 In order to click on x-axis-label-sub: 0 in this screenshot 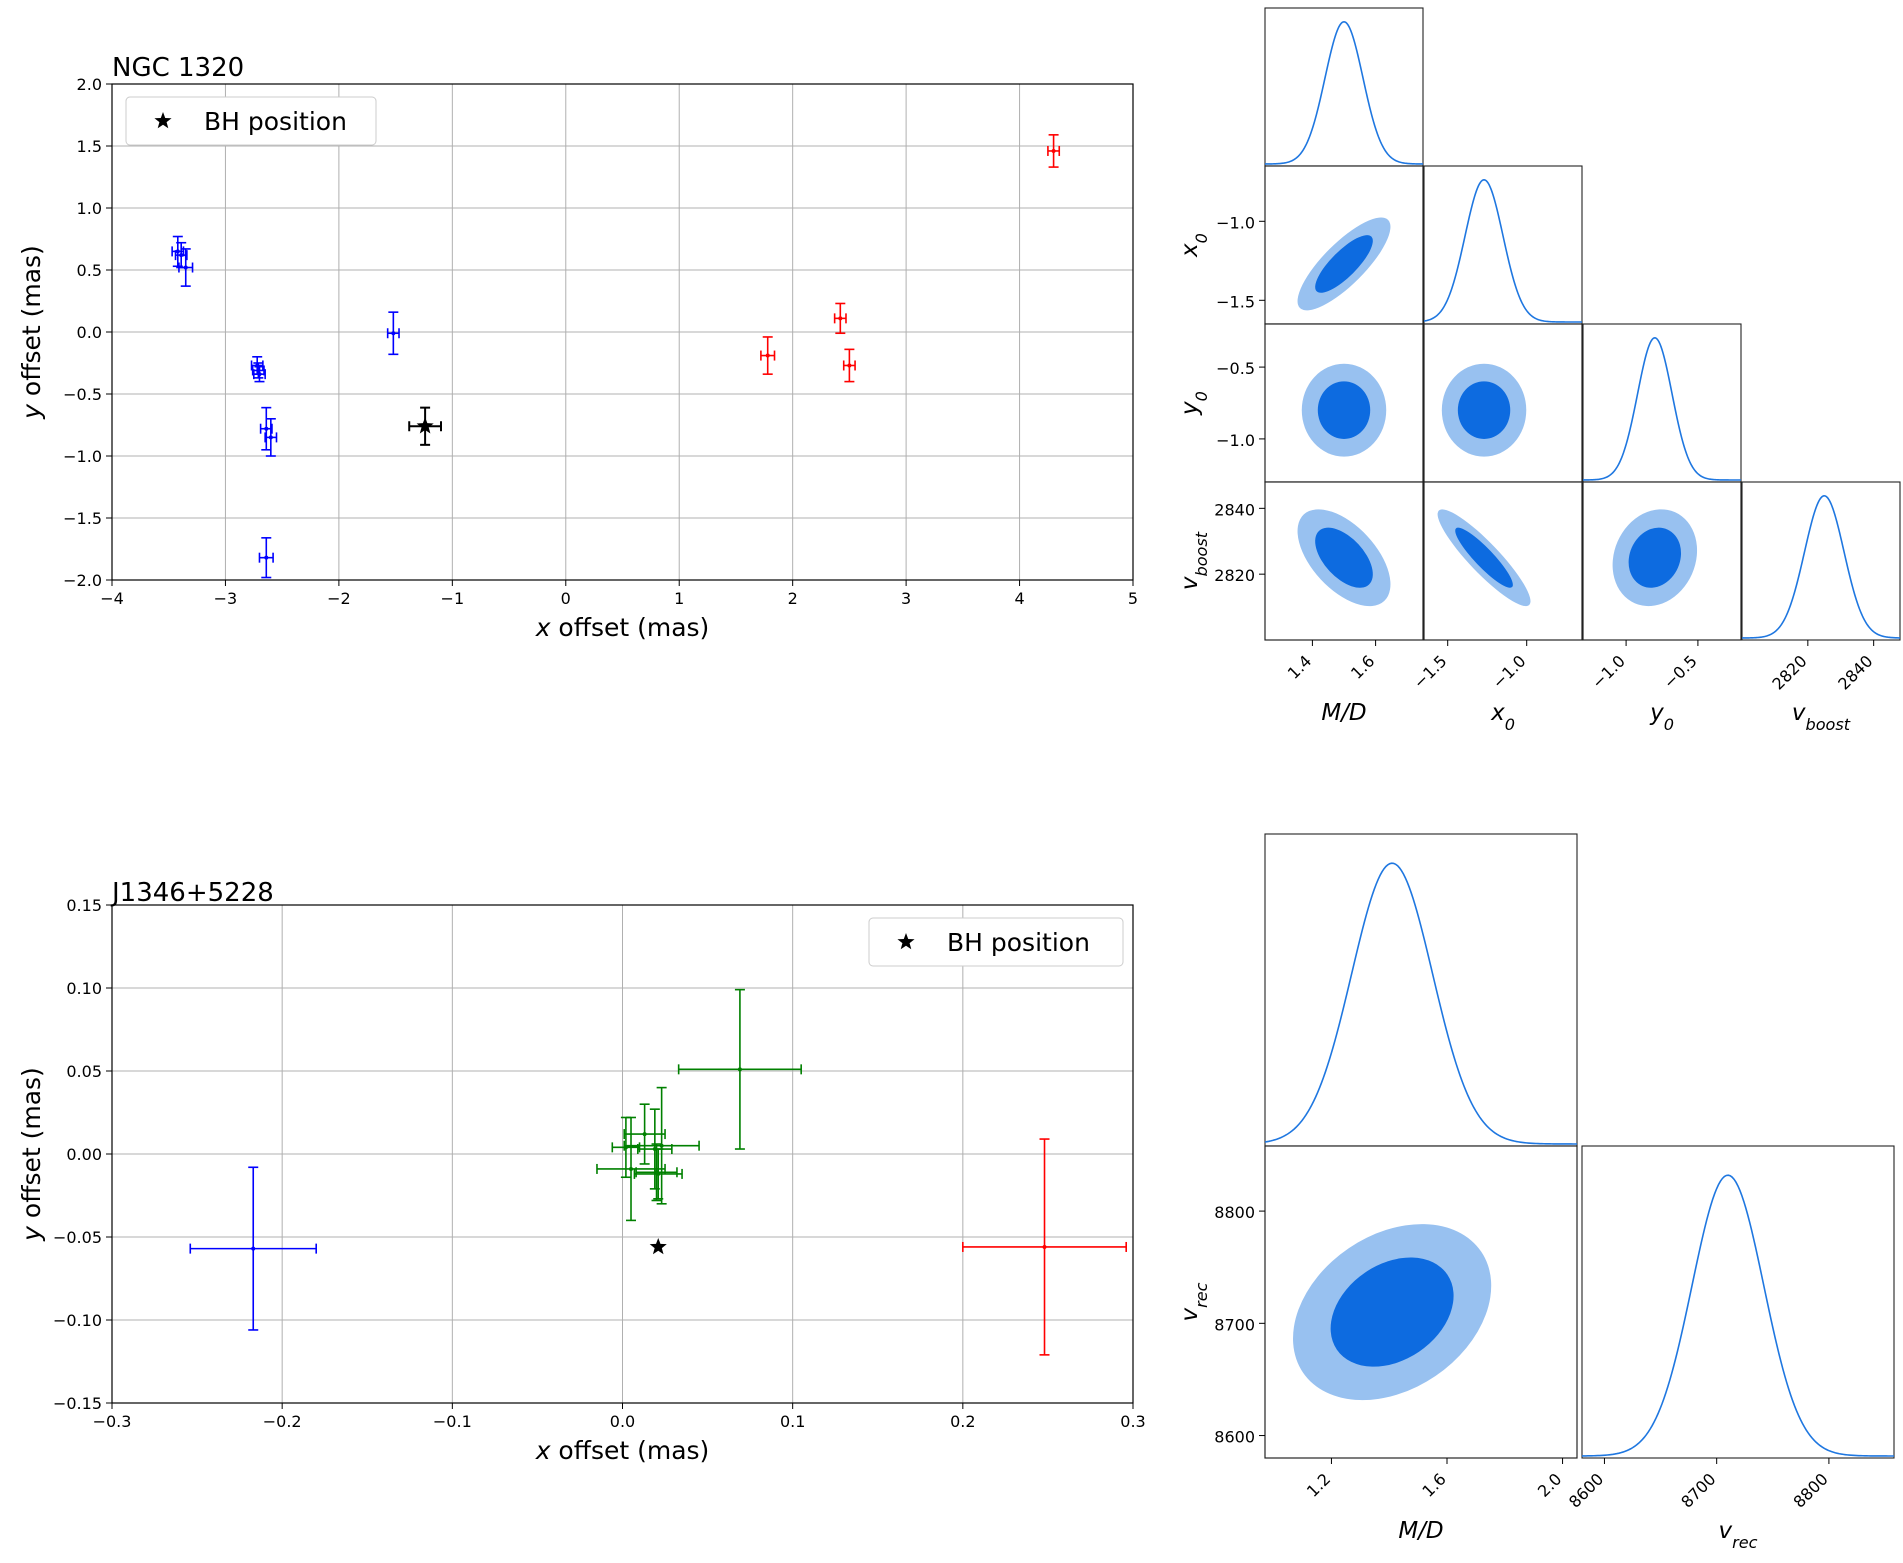, I will do `click(1510, 724)`.